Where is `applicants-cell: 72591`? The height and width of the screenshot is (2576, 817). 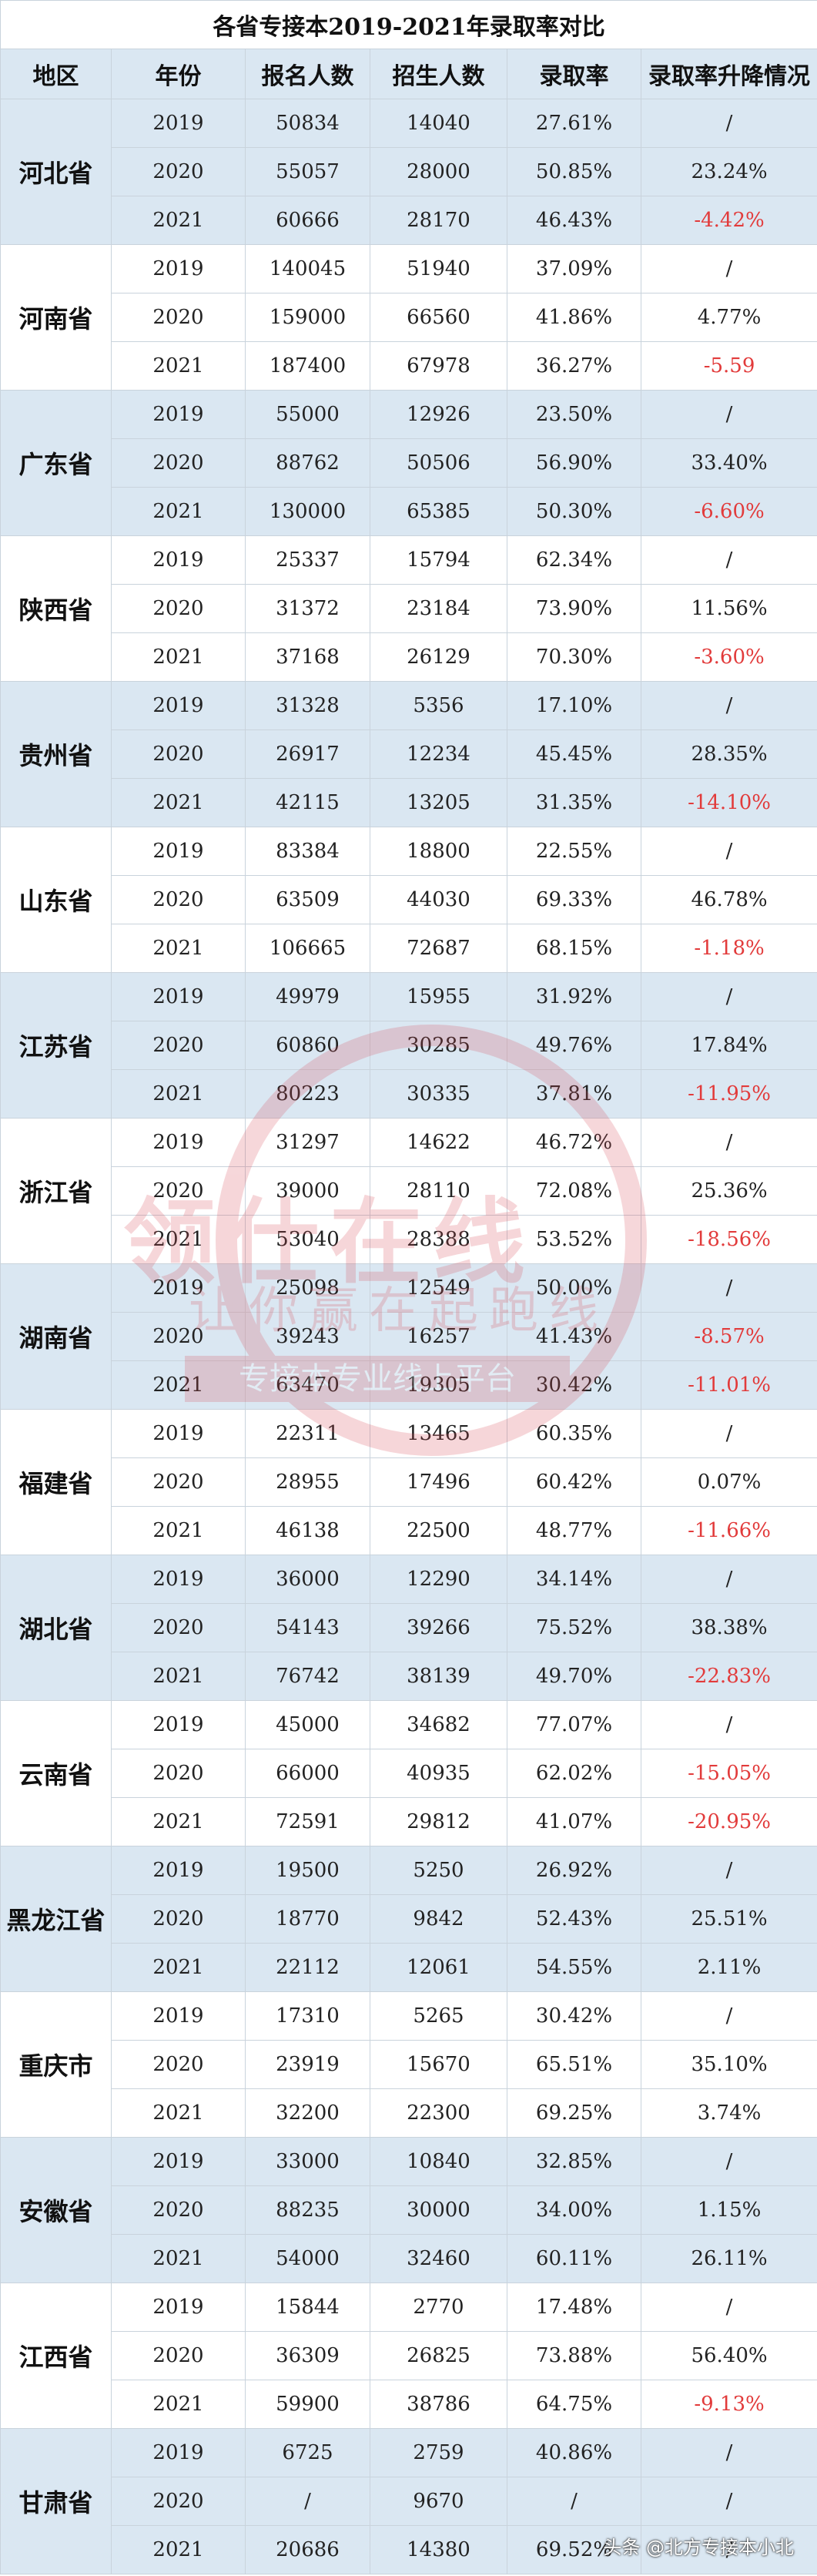
applicants-cell: 72591 is located at coordinates (307, 1821).